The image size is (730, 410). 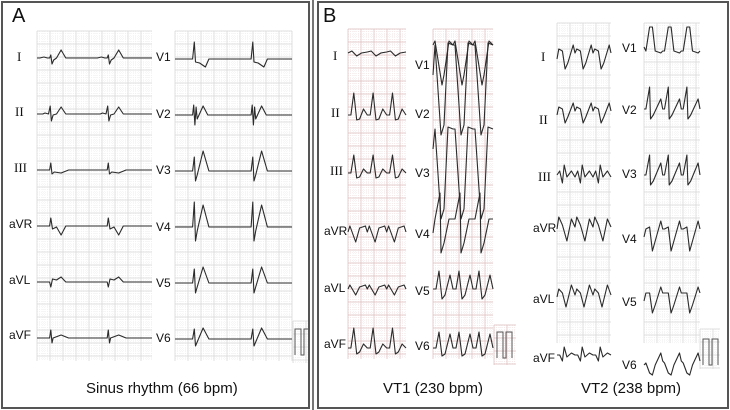 I want to click on lead-label-V5: V5, so click(x=163, y=283).